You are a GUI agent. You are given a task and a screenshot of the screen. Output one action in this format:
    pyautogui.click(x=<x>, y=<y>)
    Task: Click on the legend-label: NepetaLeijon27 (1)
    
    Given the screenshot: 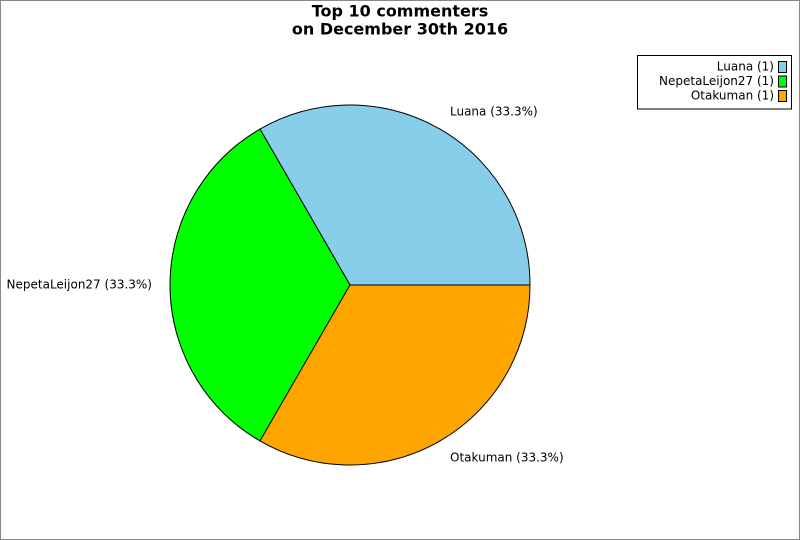 What is the action you would take?
    pyautogui.click(x=716, y=81)
    